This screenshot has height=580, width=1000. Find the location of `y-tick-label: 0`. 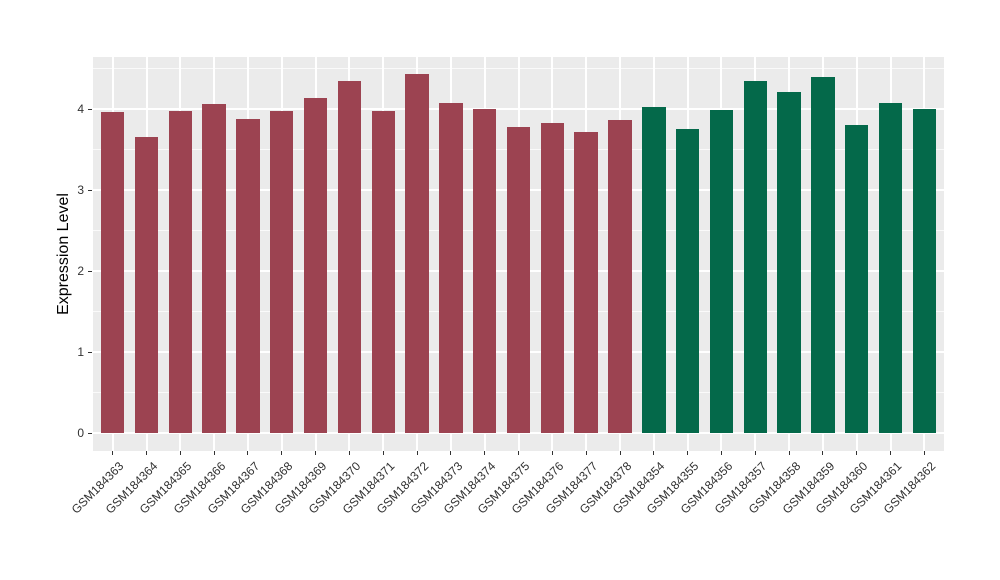

y-tick-label: 0 is located at coordinates (80, 433).